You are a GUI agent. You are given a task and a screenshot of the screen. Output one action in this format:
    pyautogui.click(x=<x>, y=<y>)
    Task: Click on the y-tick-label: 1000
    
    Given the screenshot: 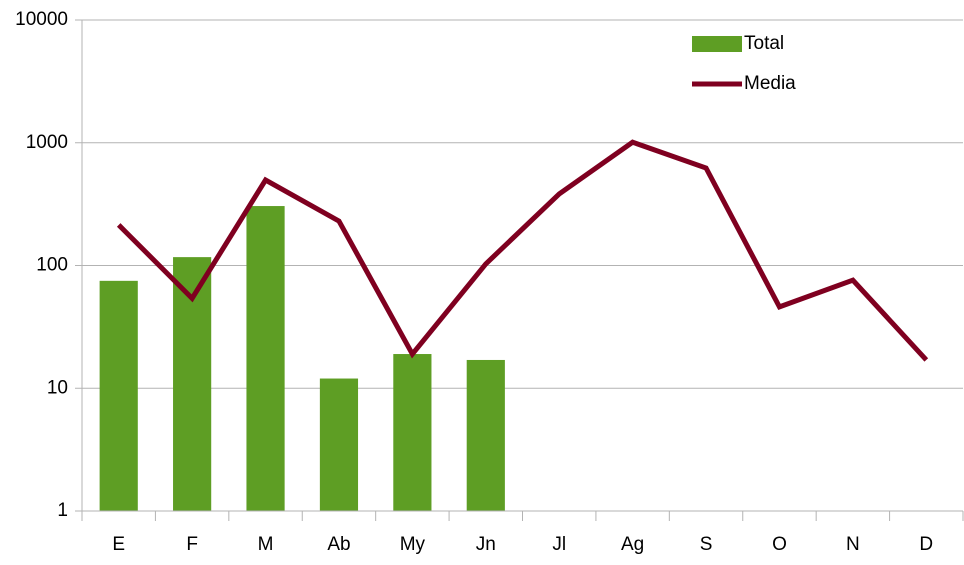 What is the action you would take?
    pyautogui.click(x=47, y=142)
    